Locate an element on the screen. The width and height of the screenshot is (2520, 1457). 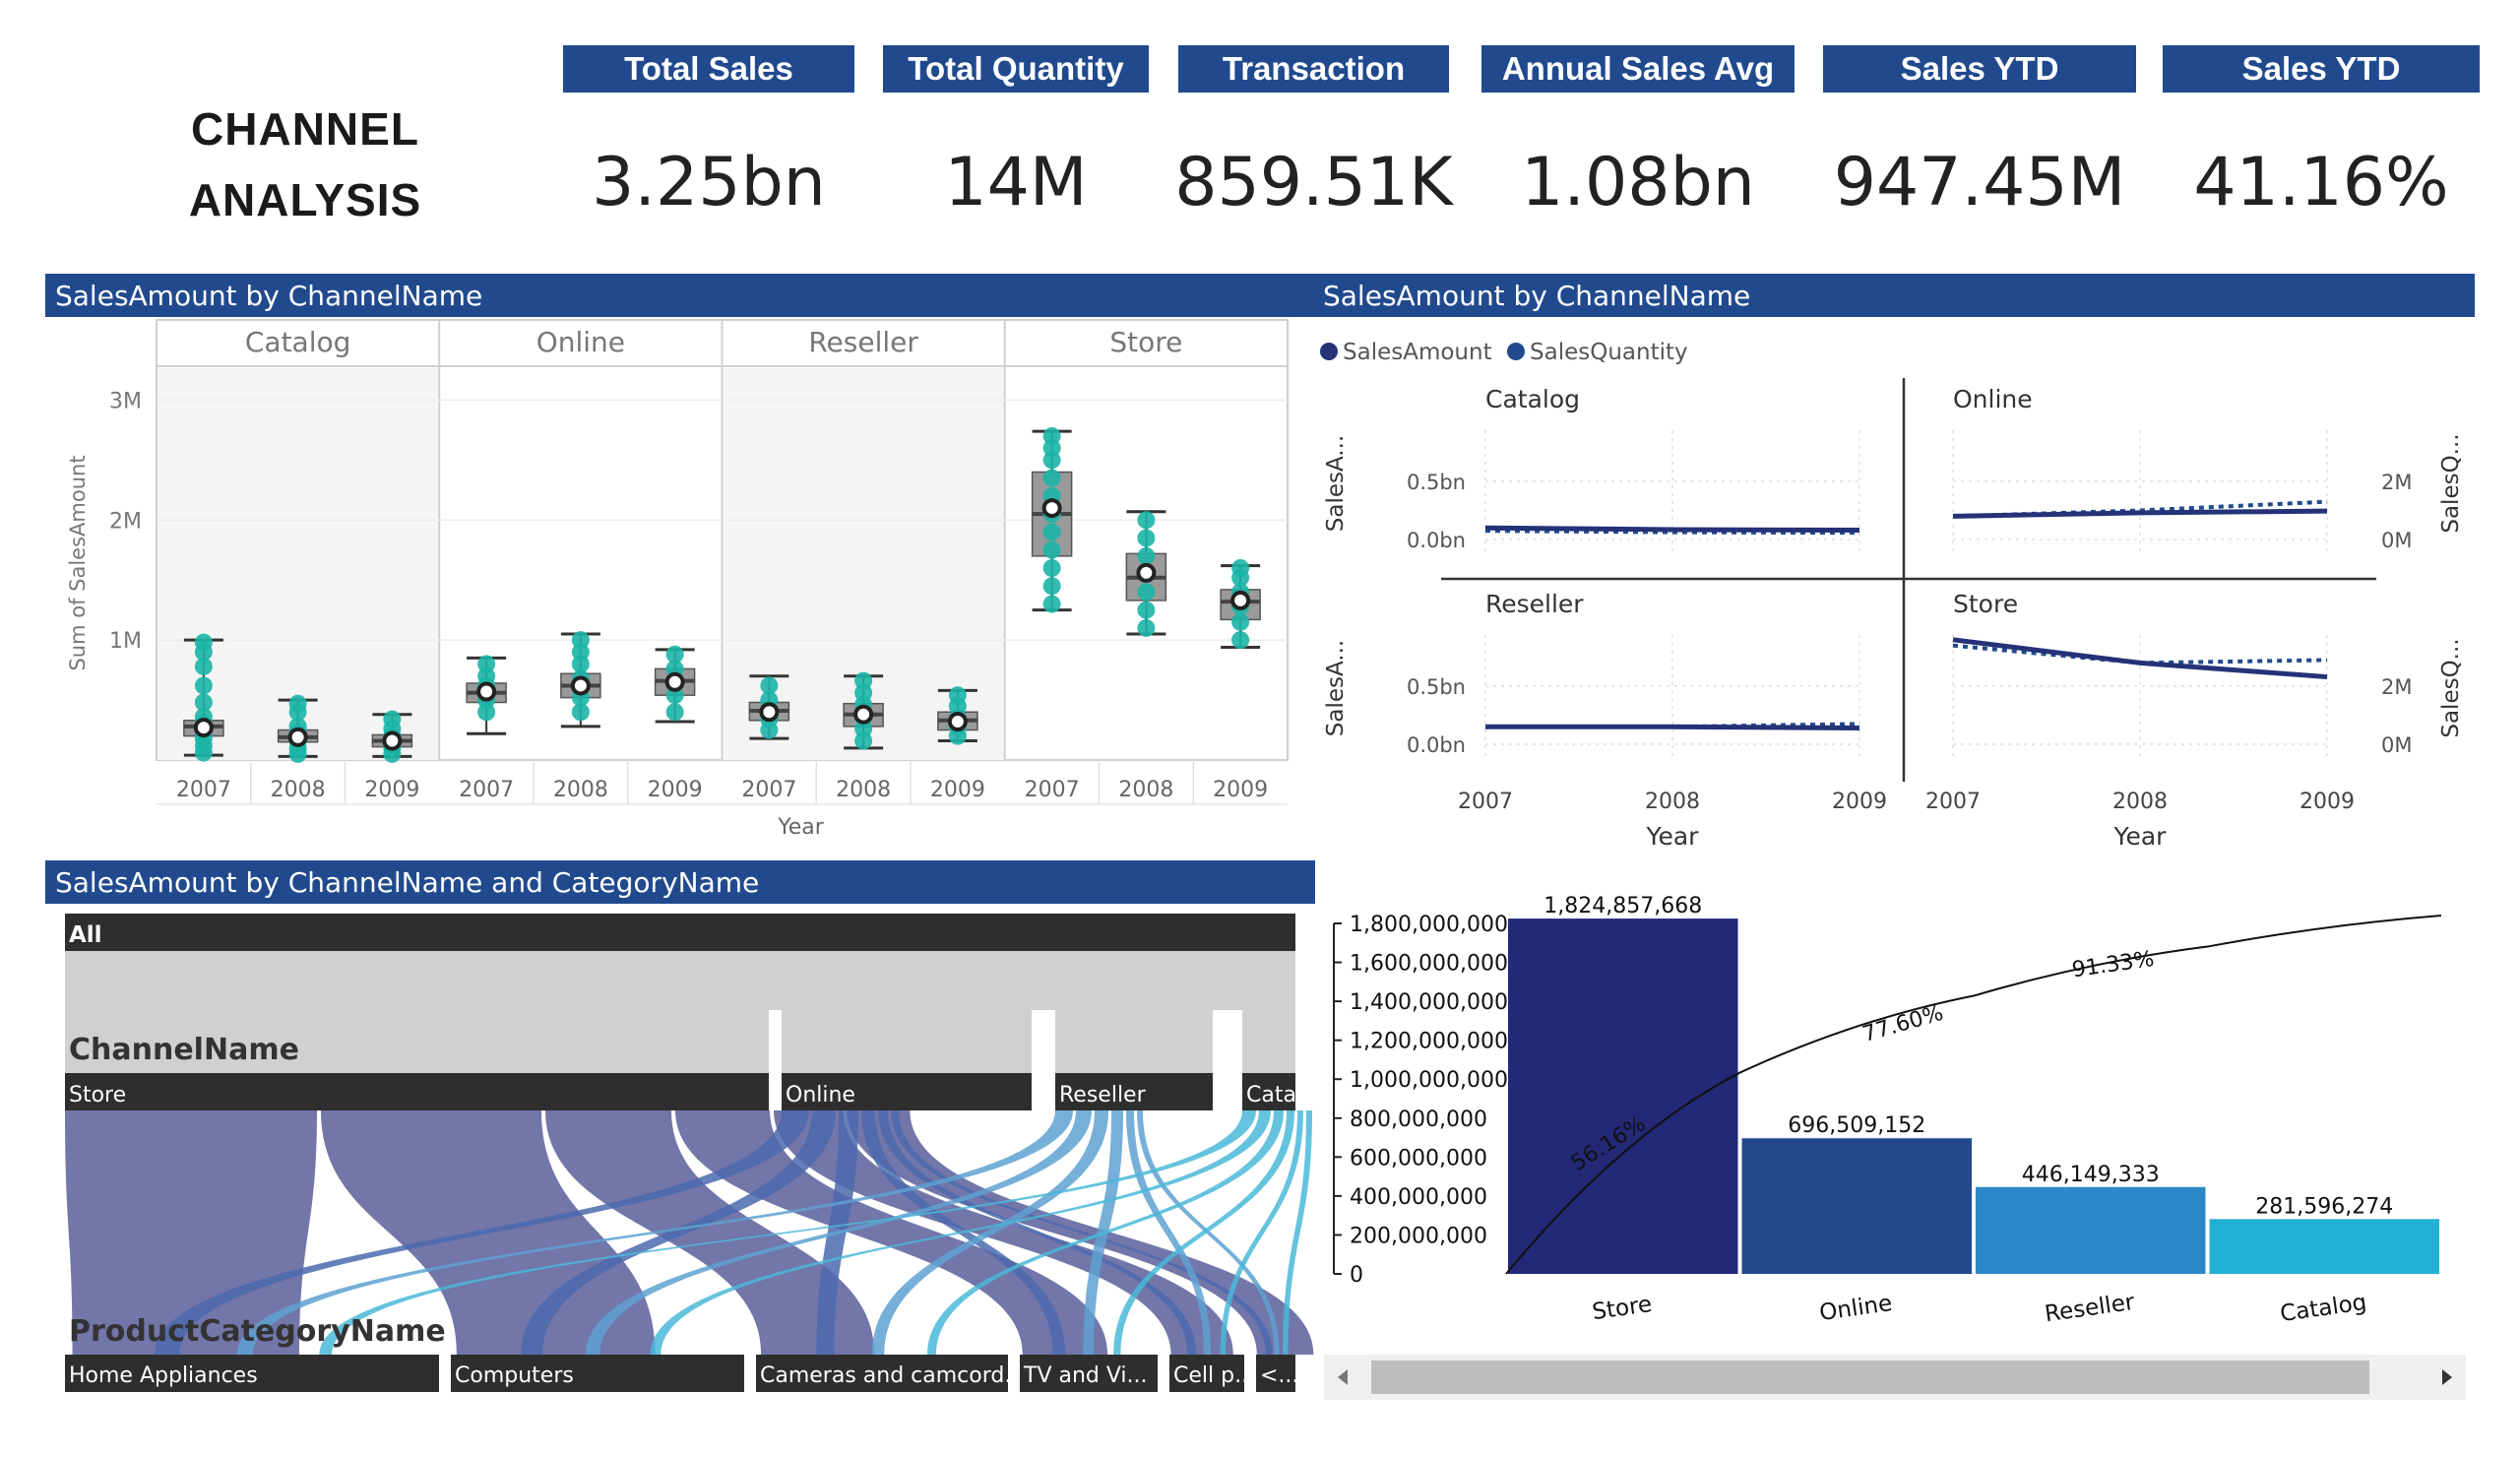
boxplot-ytick-label: 3M is located at coordinates (125, 401).